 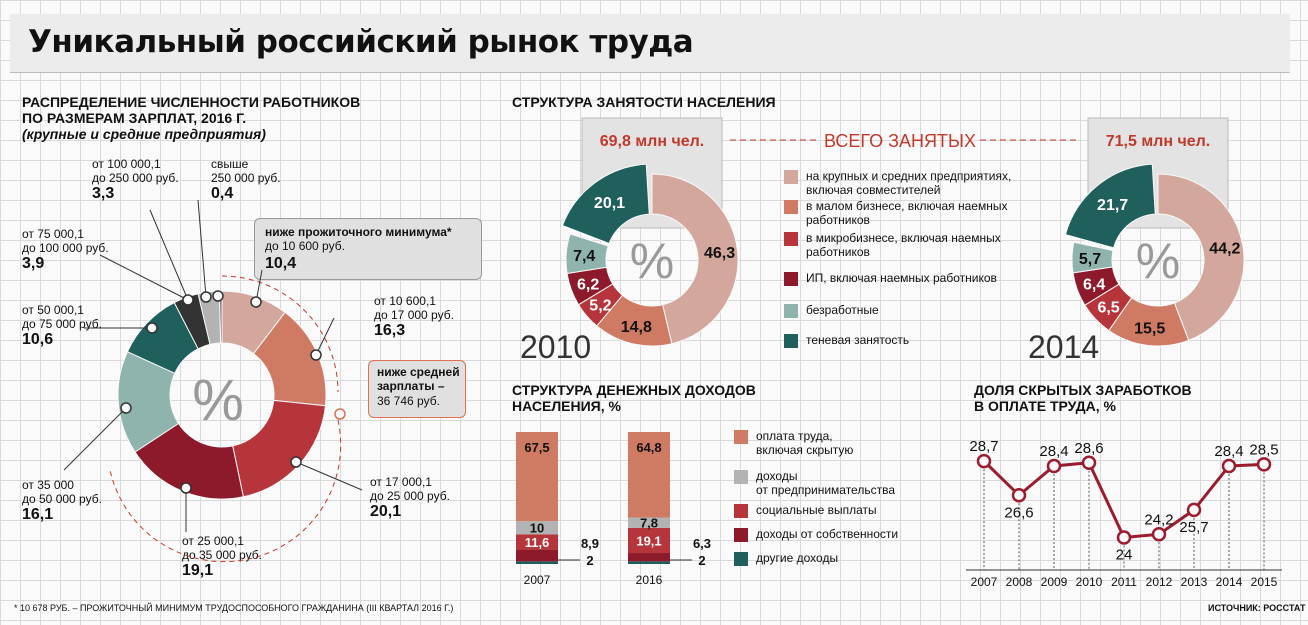 I want to click on emp-2014-total: 71,5 млн чел., so click(x=1158, y=141).